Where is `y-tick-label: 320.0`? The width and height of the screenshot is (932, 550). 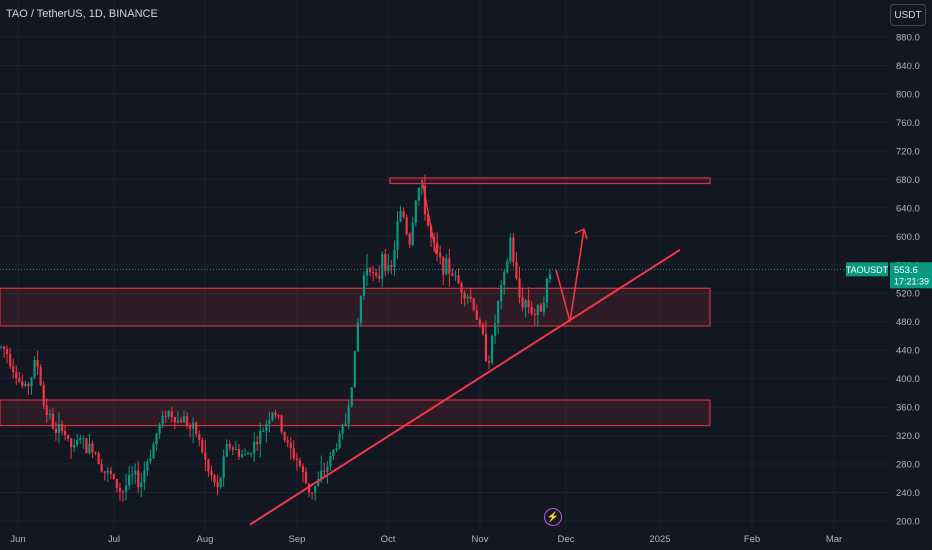
y-tick-label: 320.0 is located at coordinates (908, 436).